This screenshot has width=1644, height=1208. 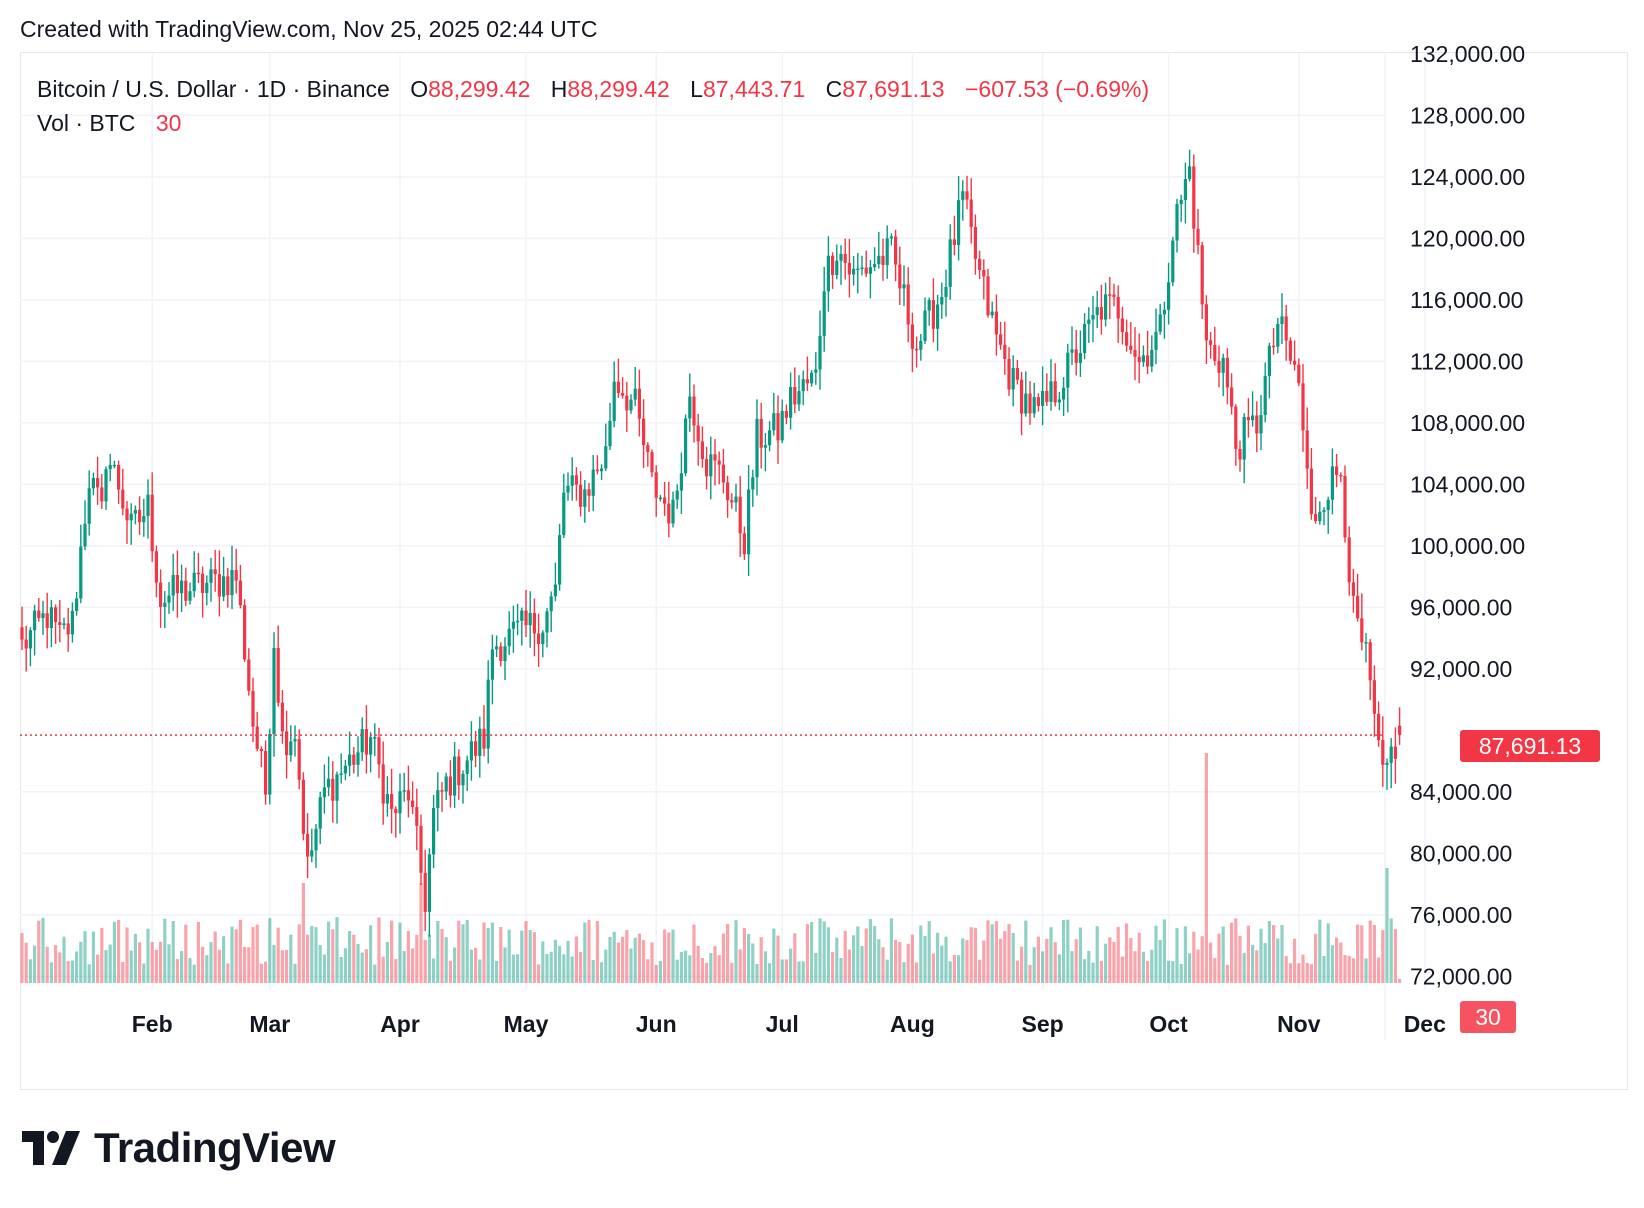 What do you see at coordinates (618, 89) in the screenshot?
I see `high-value: 88,299.42` at bounding box center [618, 89].